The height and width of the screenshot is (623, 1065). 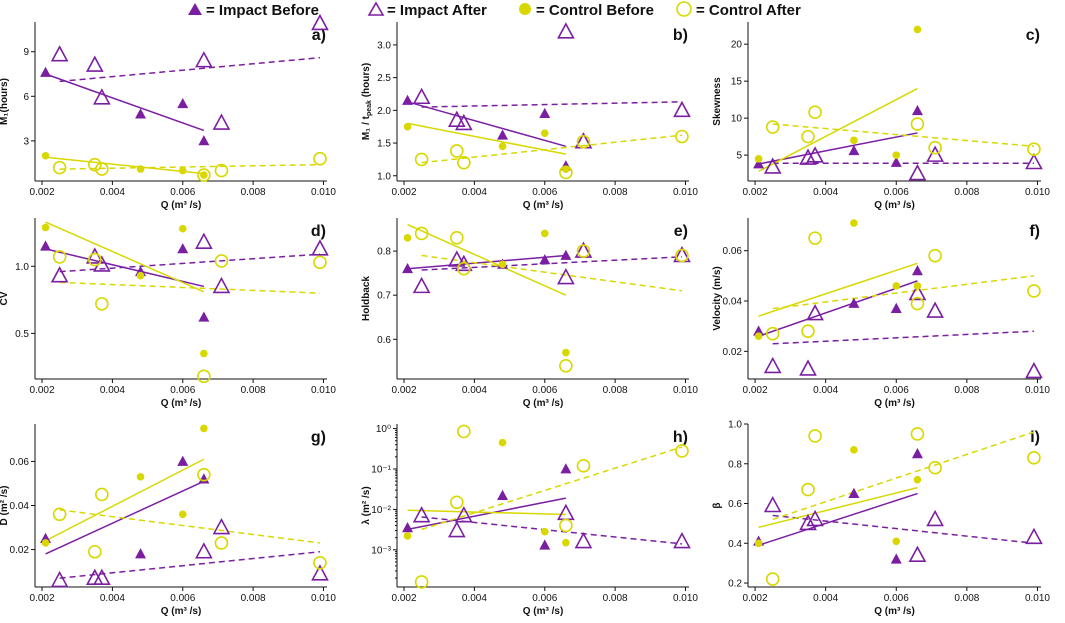 I want to click on y-tick-label: 1.5, so click(x=384, y=144).